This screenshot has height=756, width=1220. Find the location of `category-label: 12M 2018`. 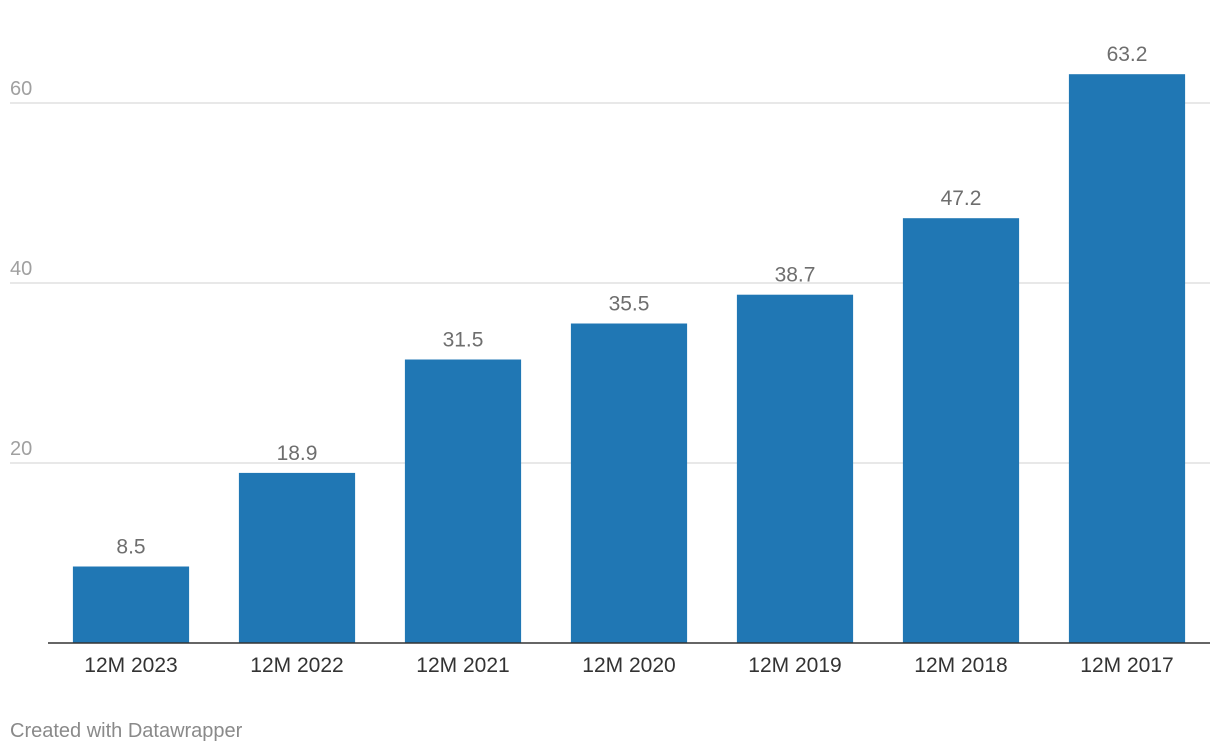

category-label: 12M 2018 is located at coordinates (960, 665).